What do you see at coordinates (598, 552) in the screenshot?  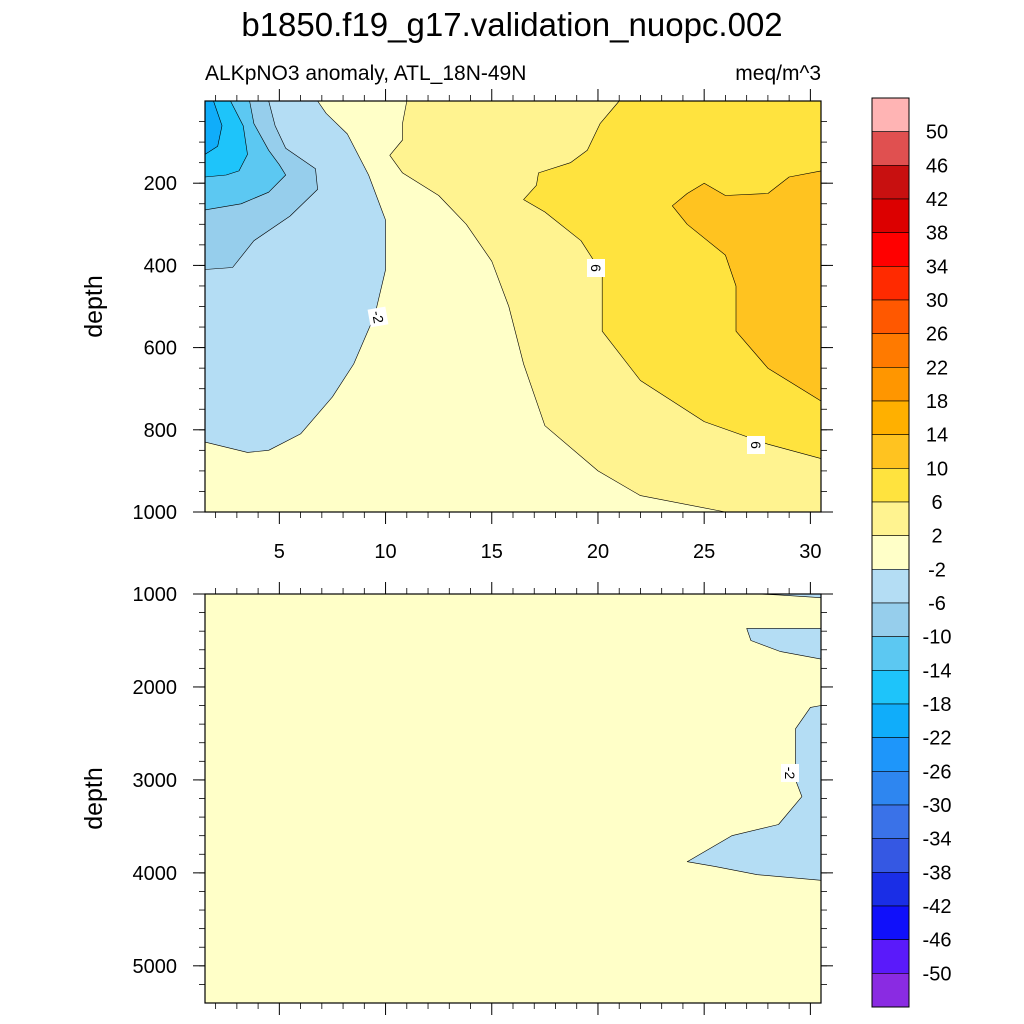 I see `x-tick-label: 20` at bounding box center [598, 552].